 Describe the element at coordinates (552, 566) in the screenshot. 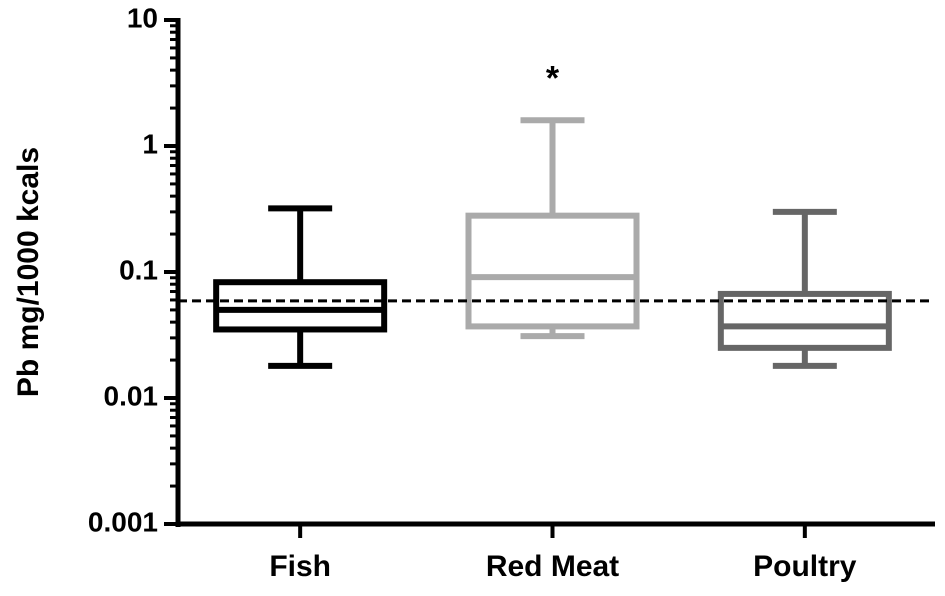

I see `x-tick-label: Red Meat` at that location.